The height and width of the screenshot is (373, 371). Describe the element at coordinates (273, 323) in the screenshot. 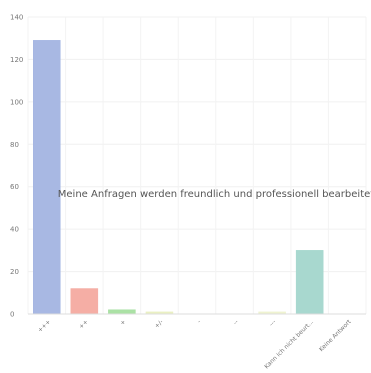

I see `x-tick-label: ---` at that location.